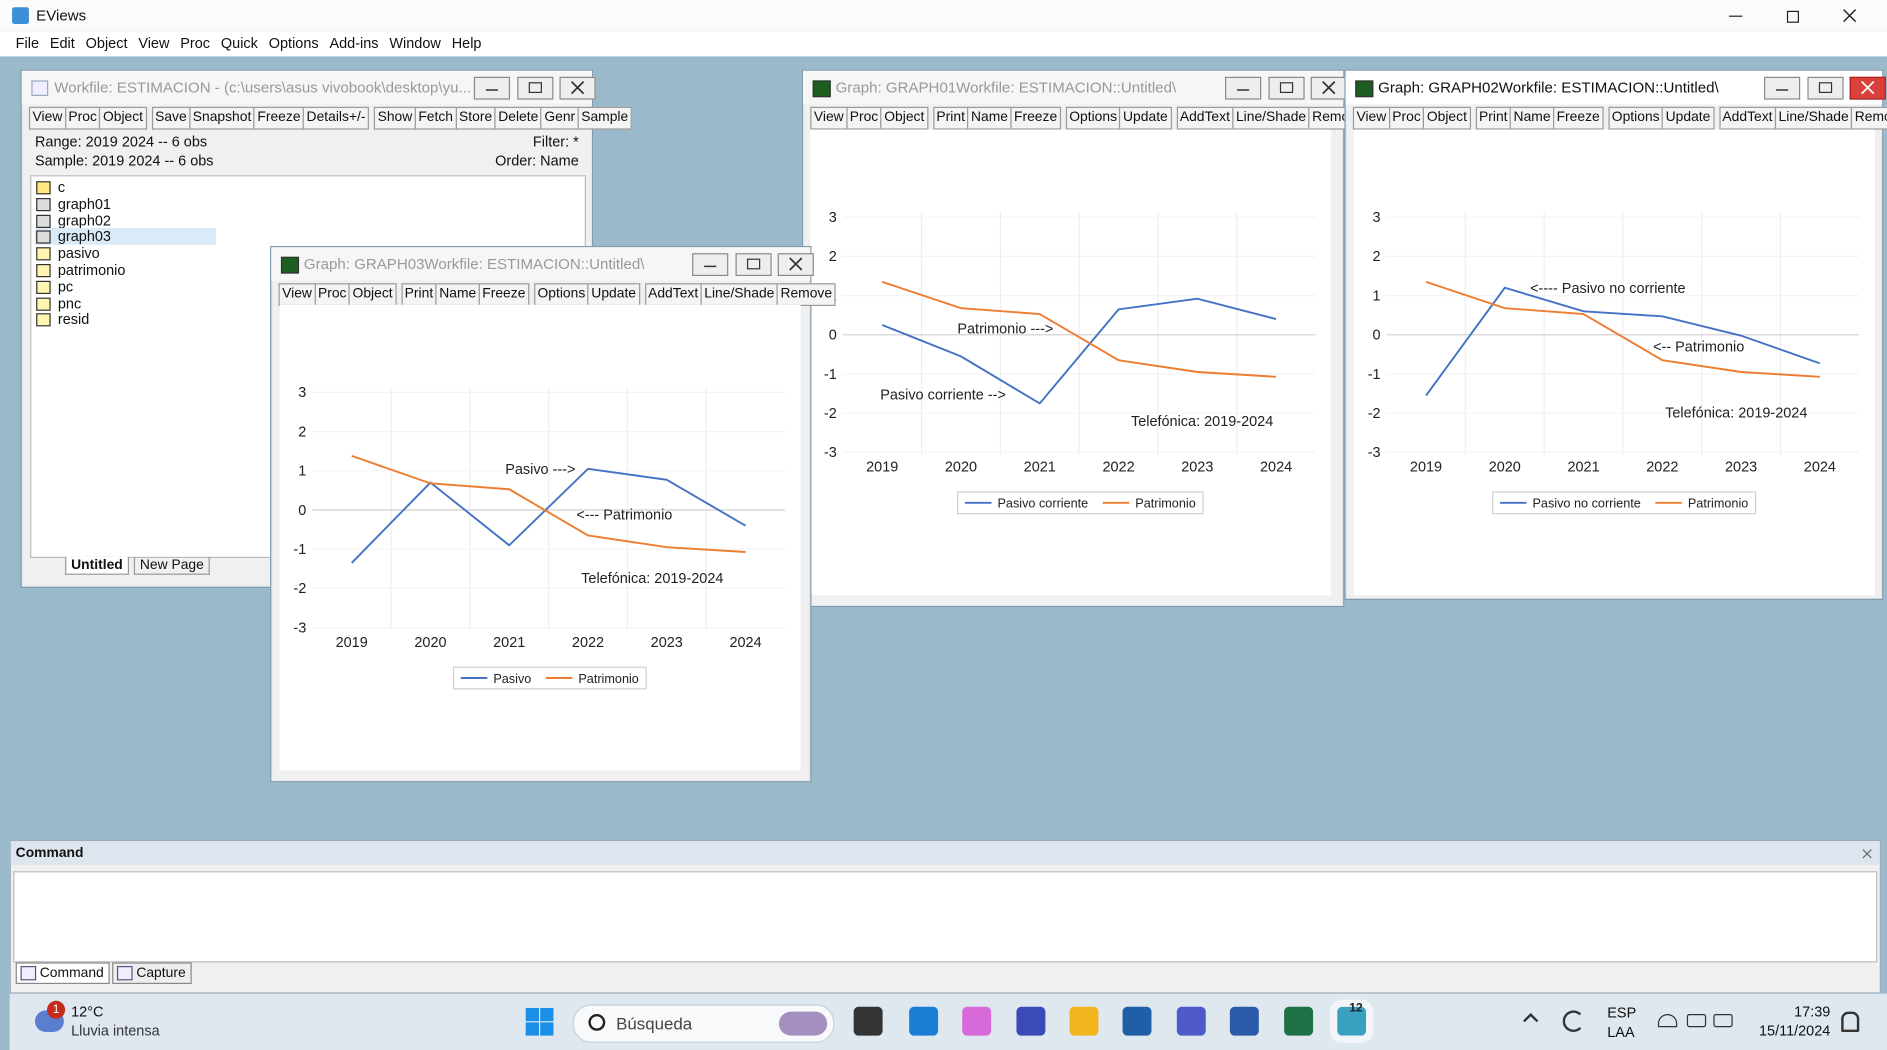  Describe the element at coordinates (97, 565) in the screenshot. I see `page-tab: Untitled` at that location.